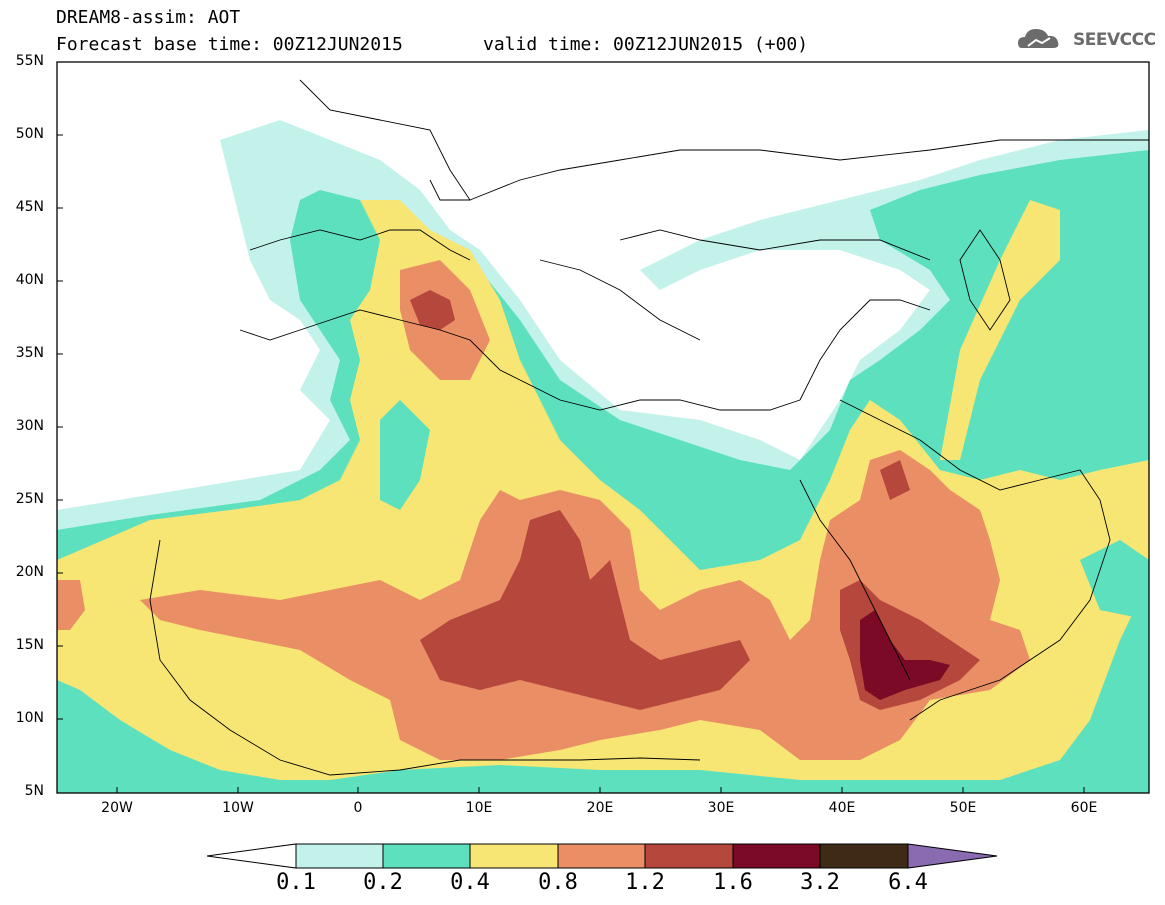 Image resolution: width=1165 pixels, height=905 pixels. What do you see at coordinates (29, 280) in the screenshot?
I see `lat-label: 40N` at bounding box center [29, 280].